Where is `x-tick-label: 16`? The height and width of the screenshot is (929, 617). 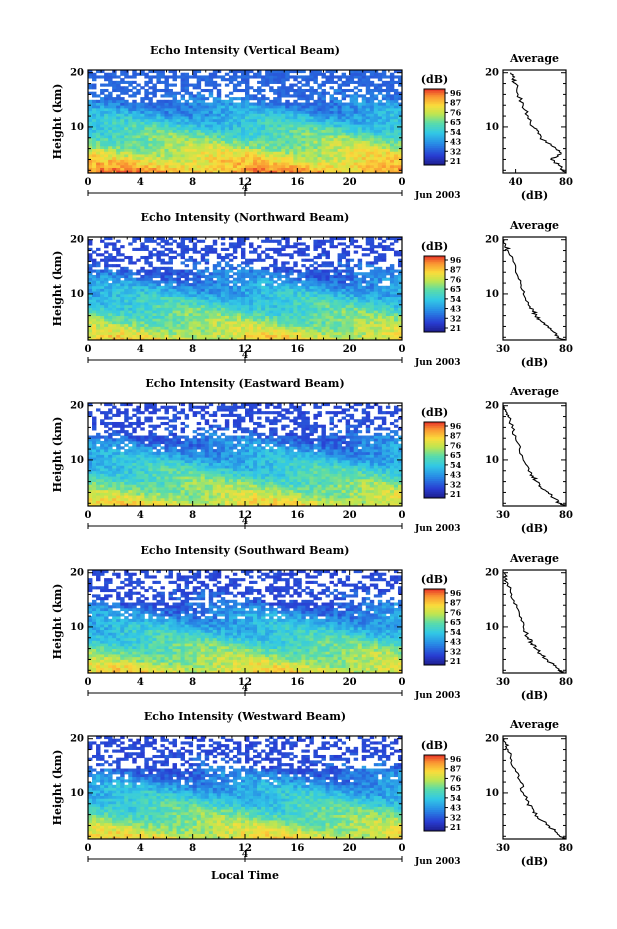
x-tick-label: 16 is located at coordinates (297, 182).